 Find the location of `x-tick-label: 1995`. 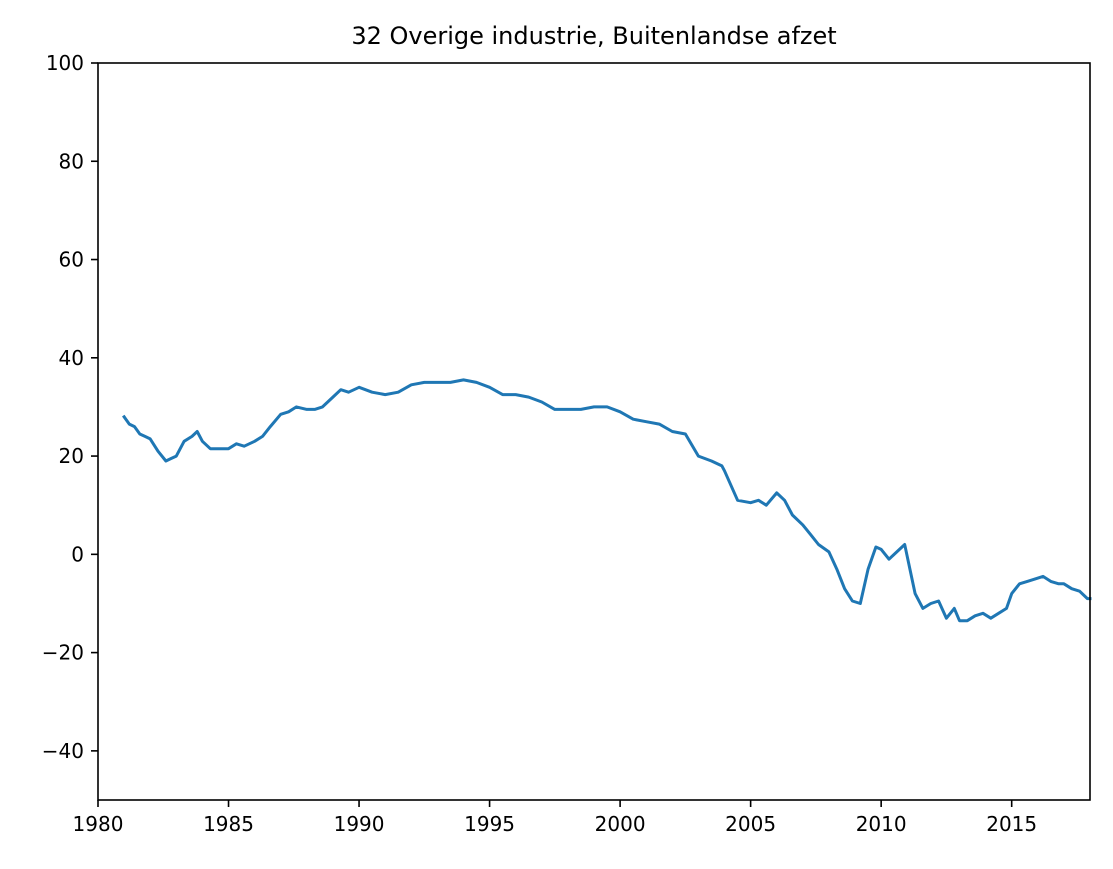

x-tick-label: 1995 is located at coordinates (489, 824).